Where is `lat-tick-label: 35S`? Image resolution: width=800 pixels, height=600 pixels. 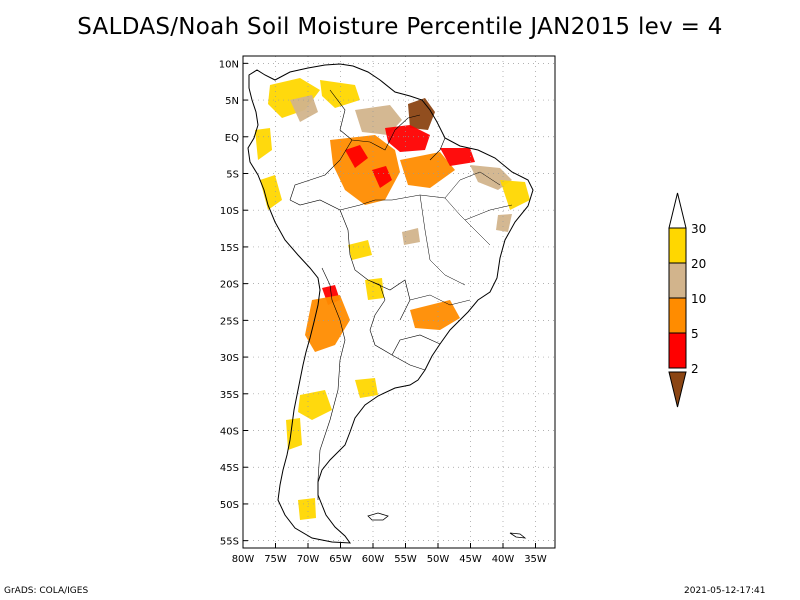 lat-tick-label: 35S is located at coordinates (229, 395).